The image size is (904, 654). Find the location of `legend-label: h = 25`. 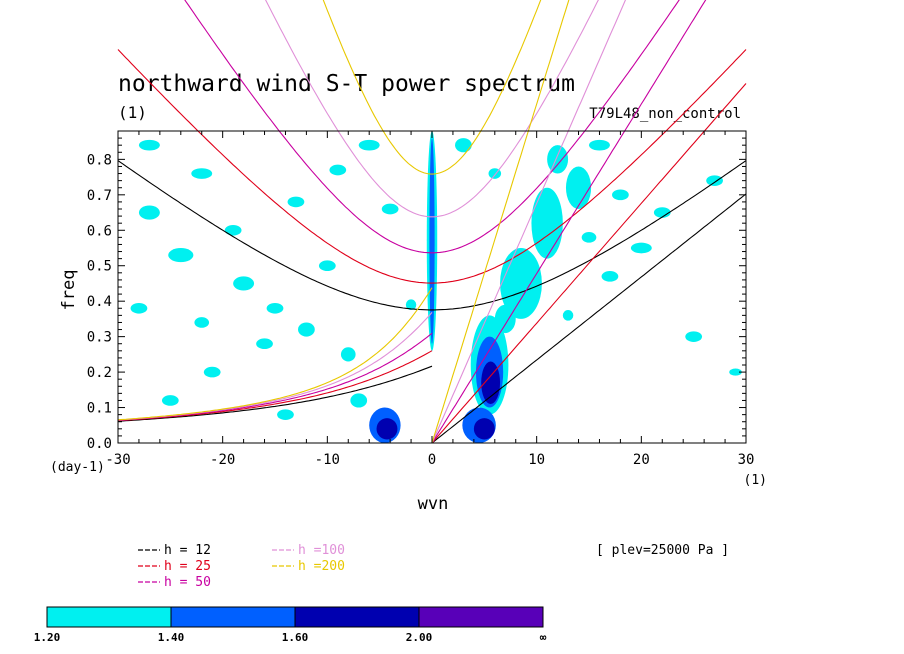

legend-label: h = 25 is located at coordinates (187, 566).